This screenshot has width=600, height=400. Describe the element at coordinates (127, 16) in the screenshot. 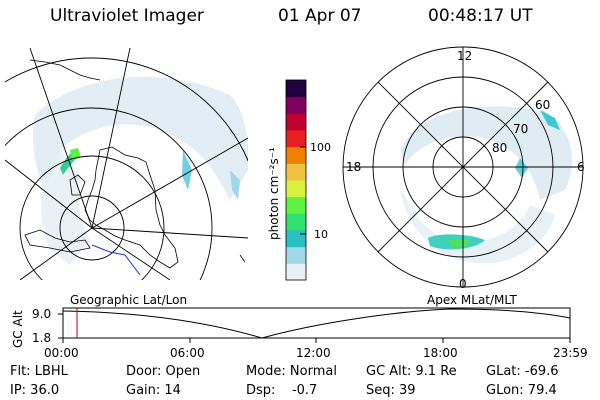

I see `instrument-title: Ultraviolet Imager` at that location.